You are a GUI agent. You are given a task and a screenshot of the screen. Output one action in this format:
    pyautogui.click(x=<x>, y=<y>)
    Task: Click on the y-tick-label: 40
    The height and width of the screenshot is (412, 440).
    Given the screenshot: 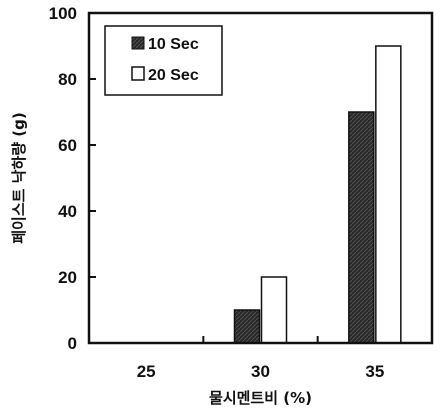 What is the action you would take?
    pyautogui.click(x=67, y=211)
    